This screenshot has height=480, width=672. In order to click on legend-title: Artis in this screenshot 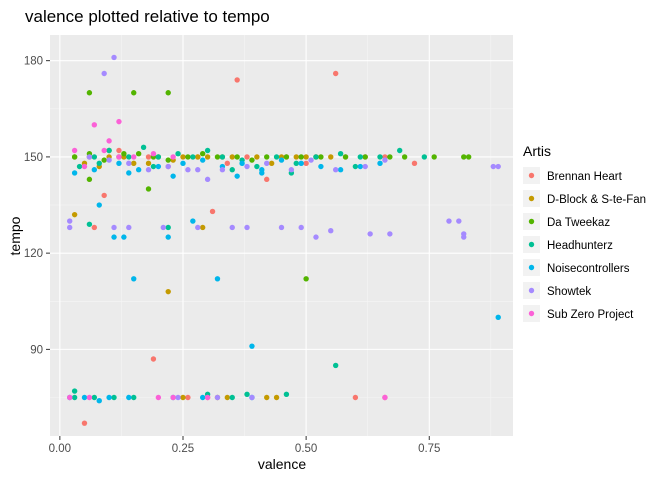, I will do `click(537, 151)`.